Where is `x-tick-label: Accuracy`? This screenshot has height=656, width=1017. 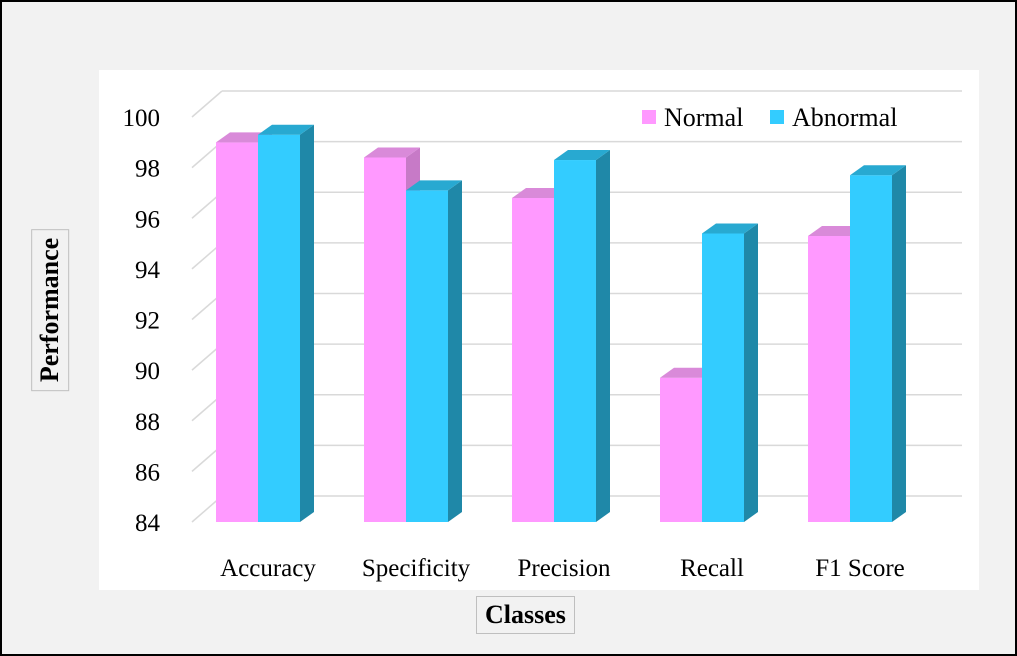 x-tick-label: Accuracy is located at coordinates (268, 568).